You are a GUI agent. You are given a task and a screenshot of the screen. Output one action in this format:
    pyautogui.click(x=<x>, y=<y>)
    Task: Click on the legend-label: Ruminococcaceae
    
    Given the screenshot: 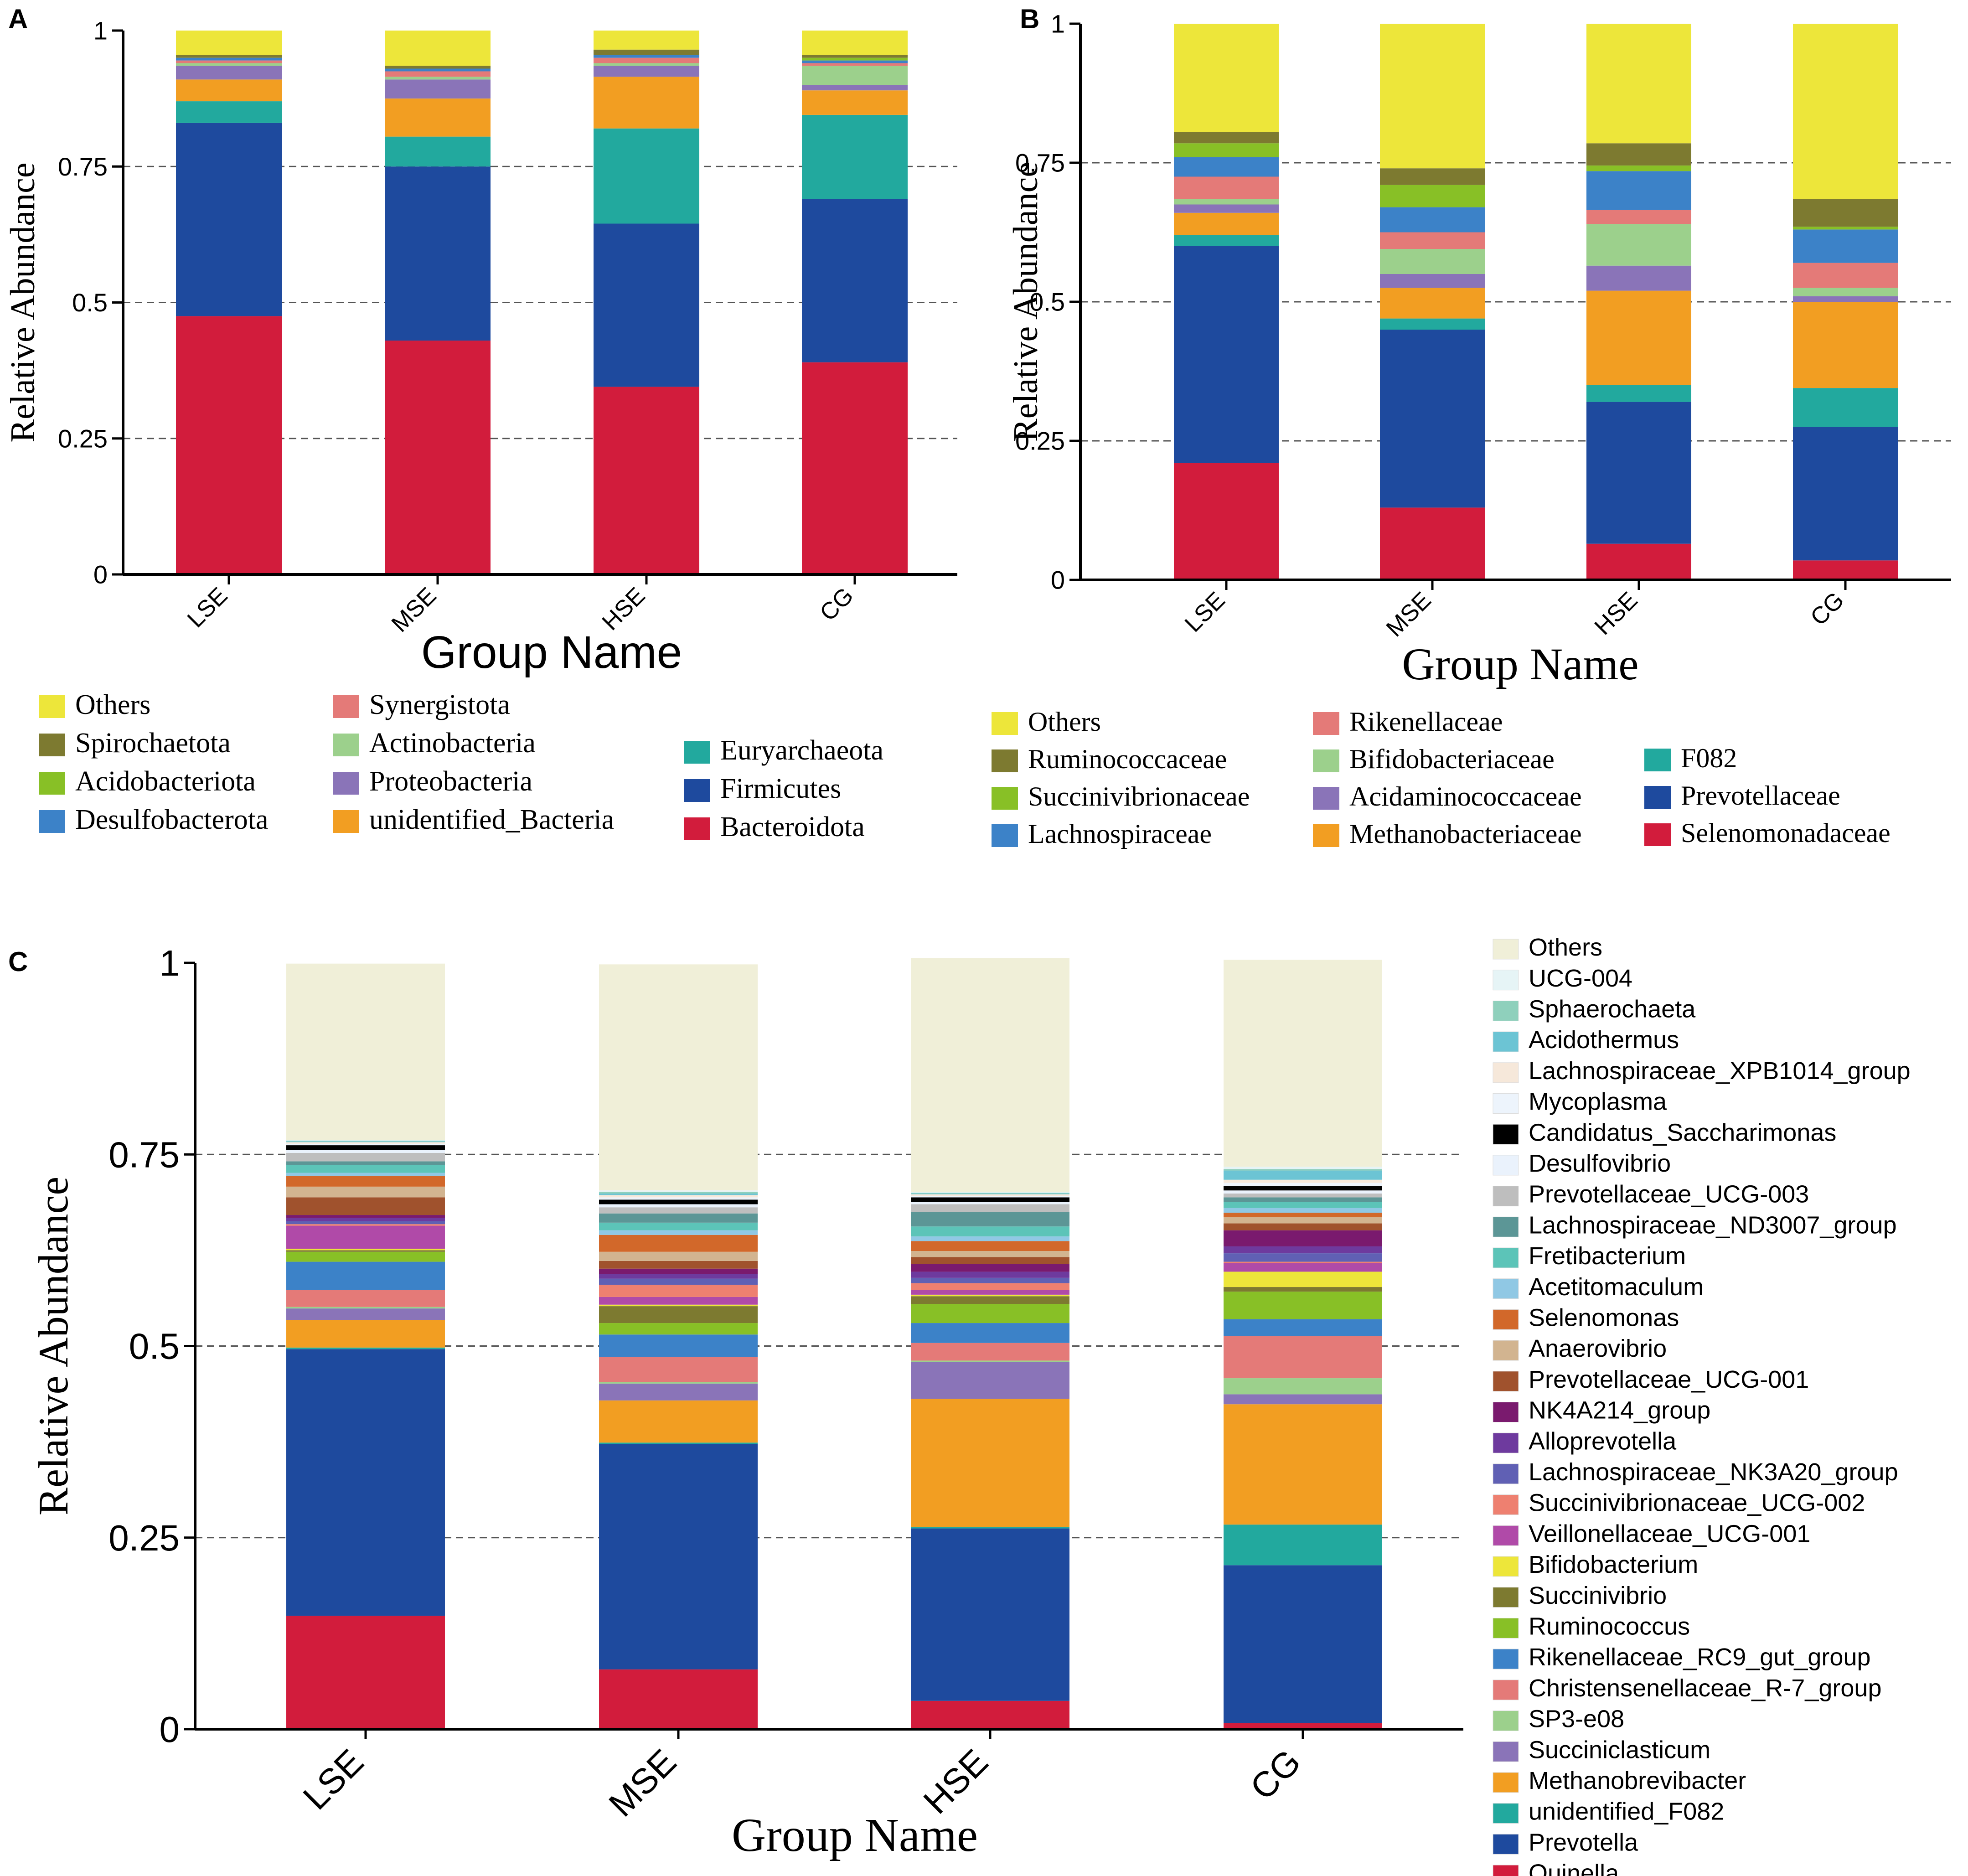 What is the action you would take?
    pyautogui.click(x=1127, y=759)
    